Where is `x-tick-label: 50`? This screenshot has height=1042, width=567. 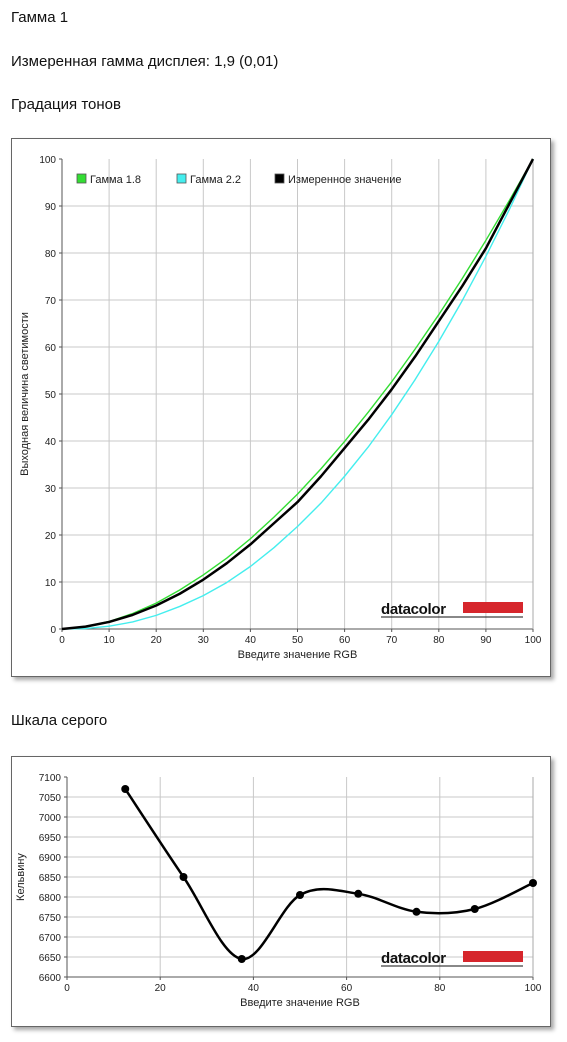 x-tick-label: 50 is located at coordinates (298, 640).